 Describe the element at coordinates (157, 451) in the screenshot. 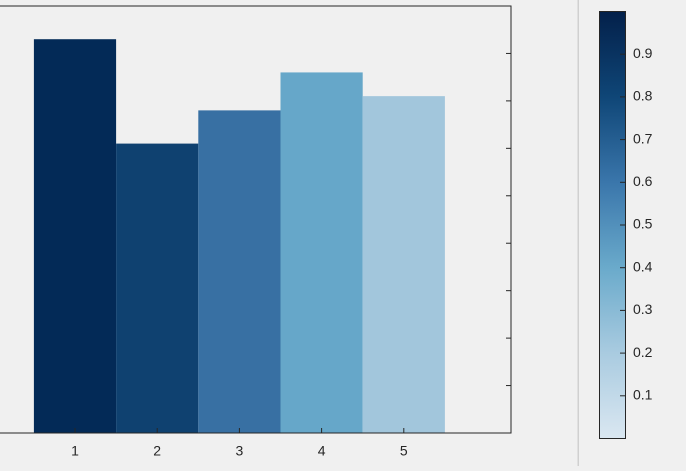

I see `x-tick-label: 2` at that location.